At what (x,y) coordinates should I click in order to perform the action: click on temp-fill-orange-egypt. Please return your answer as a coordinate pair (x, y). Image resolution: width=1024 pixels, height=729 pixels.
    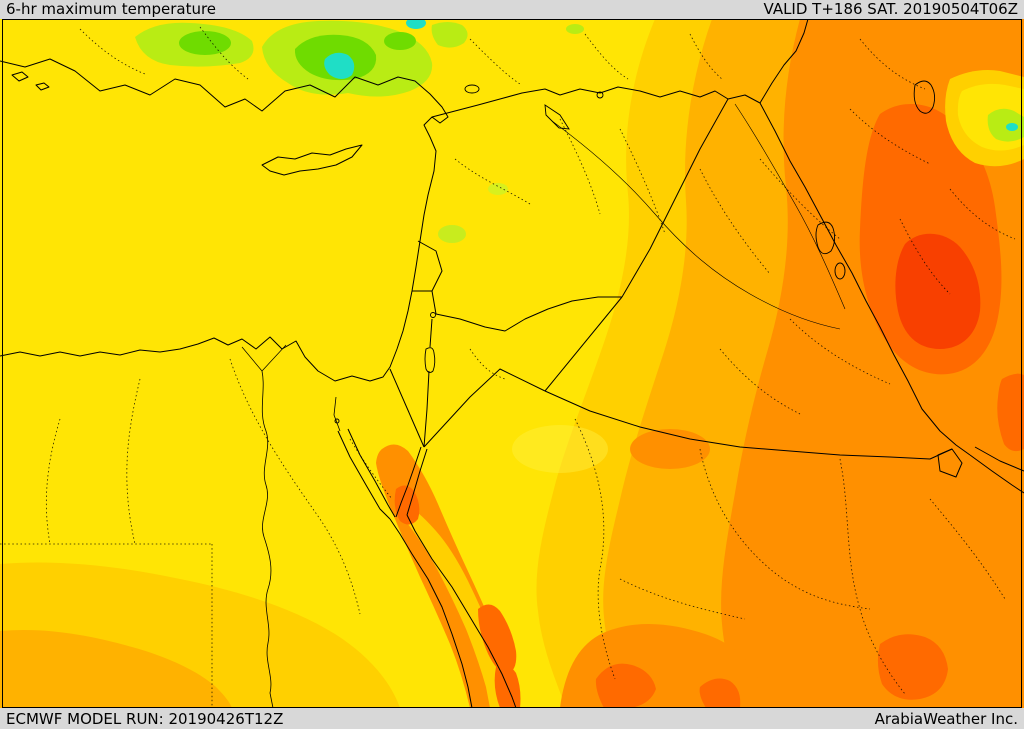
    Looking at the image, I should click on (116, 668).